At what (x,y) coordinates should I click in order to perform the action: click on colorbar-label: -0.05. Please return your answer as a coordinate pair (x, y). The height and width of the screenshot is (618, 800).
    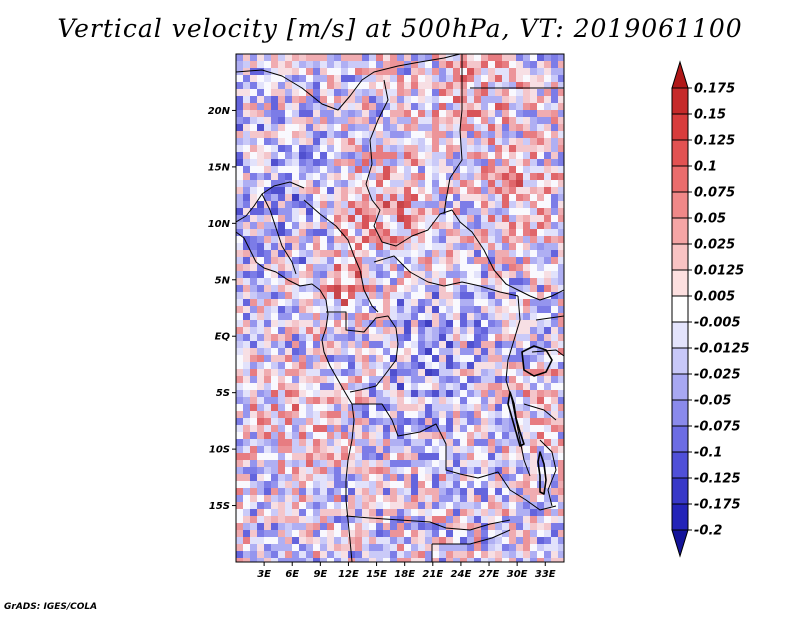
    Looking at the image, I should click on (712, 401).